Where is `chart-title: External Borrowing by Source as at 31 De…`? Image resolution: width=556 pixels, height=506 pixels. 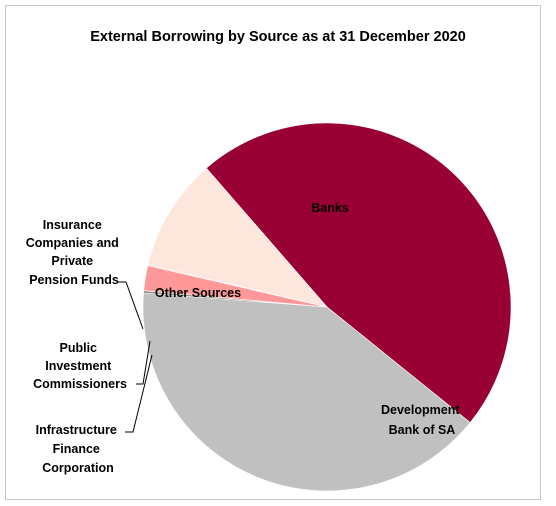
chart-title: External Borrowing by Source as at 31 De… is located at coordinates (278, 37).